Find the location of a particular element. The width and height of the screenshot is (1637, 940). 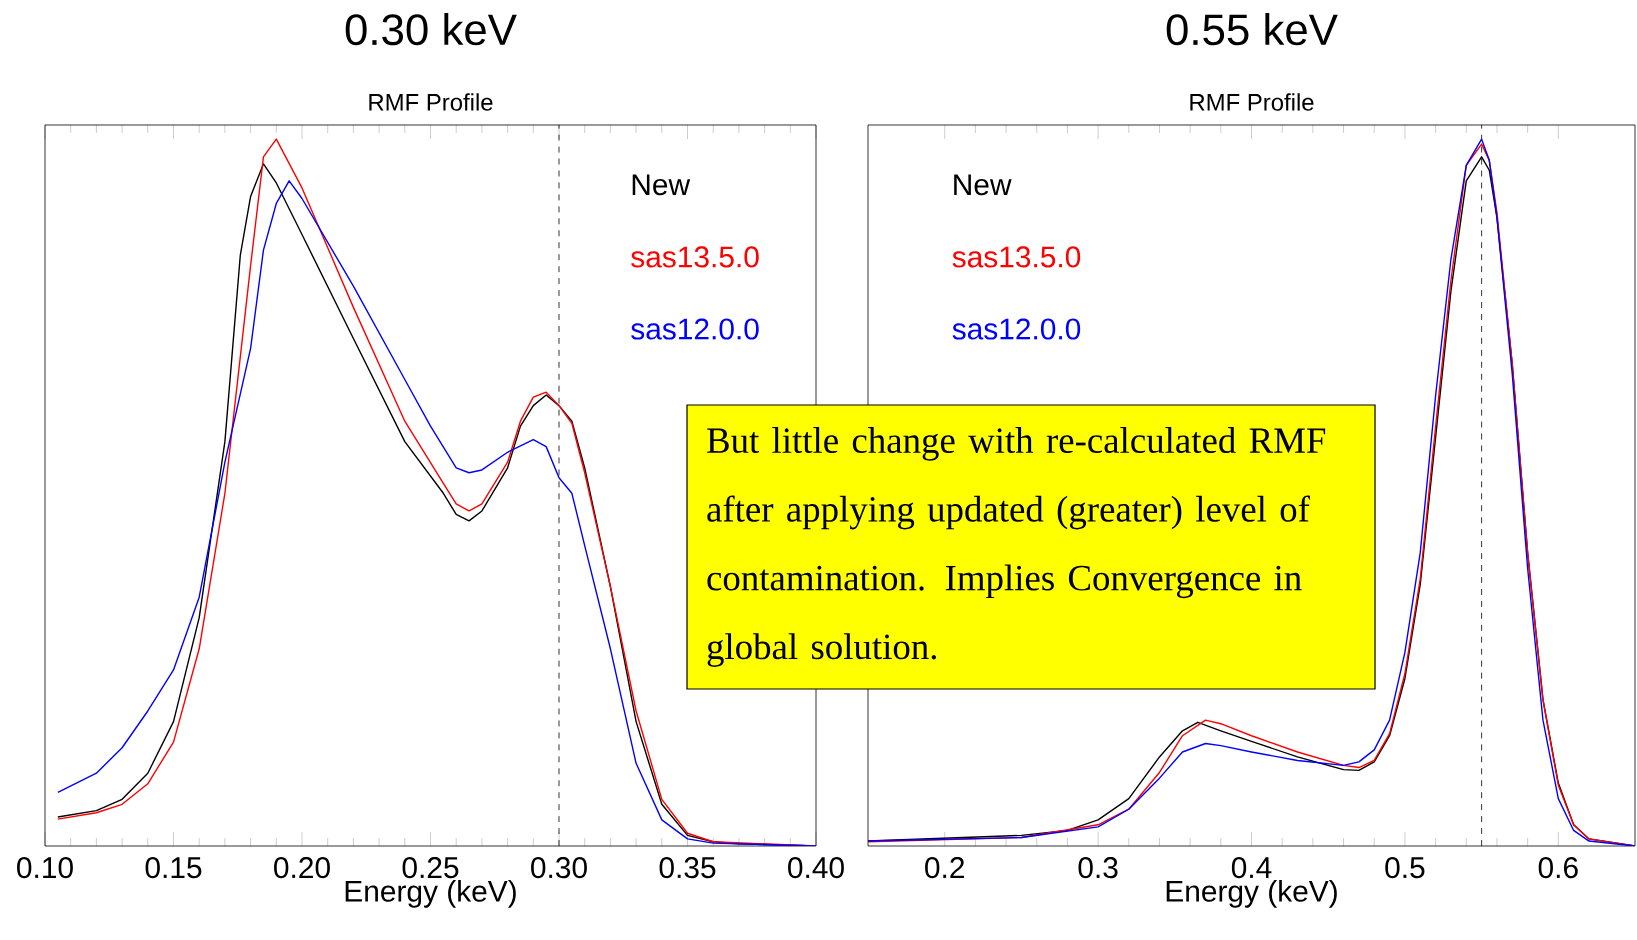

annotation: But little change with re-calculated RMF after applying updated (greater) level of contamination. Implies Convergence in global solution. is located at coordinates (1016, 547).